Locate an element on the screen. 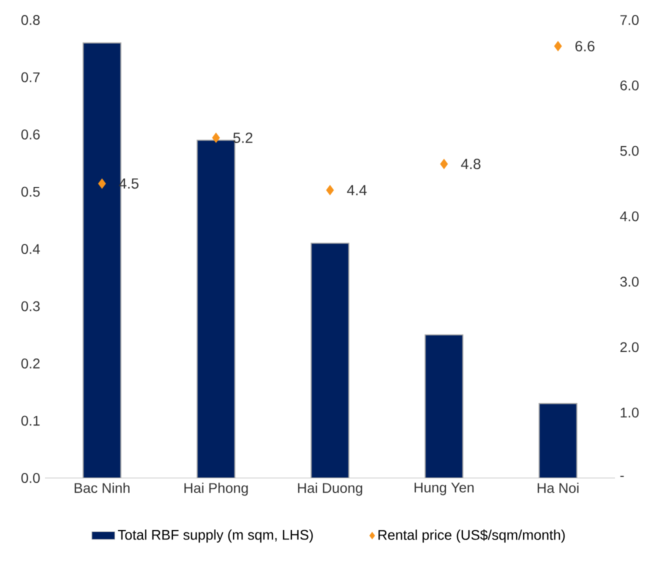  y2-tick-label: 6.0 is located at coordinates (629, 85).